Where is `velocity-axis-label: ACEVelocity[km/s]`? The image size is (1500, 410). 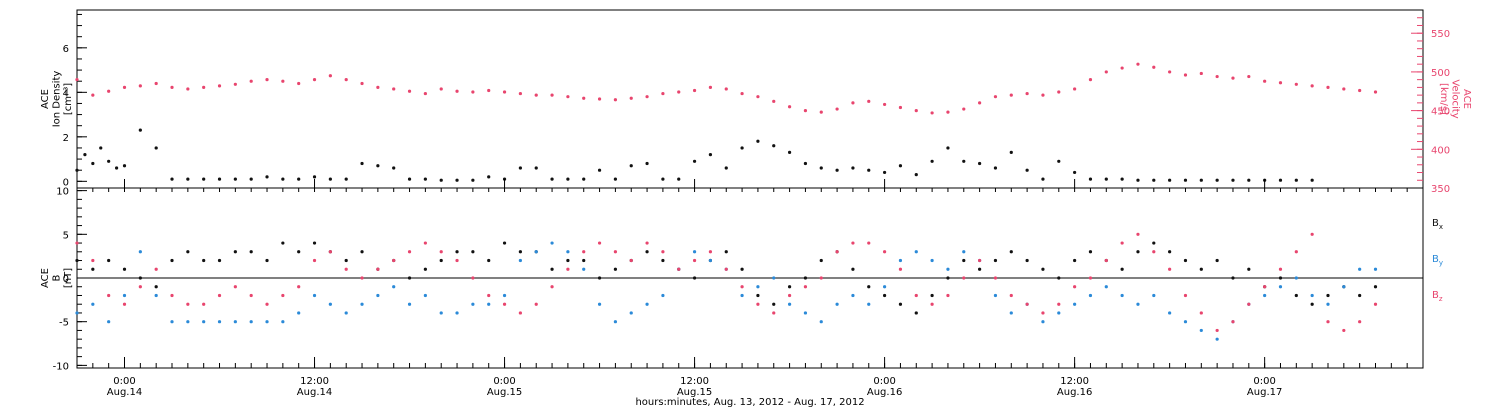
velocity-axis-label: ACEVelocity[km/s] is located at coordinates (1455, 98).